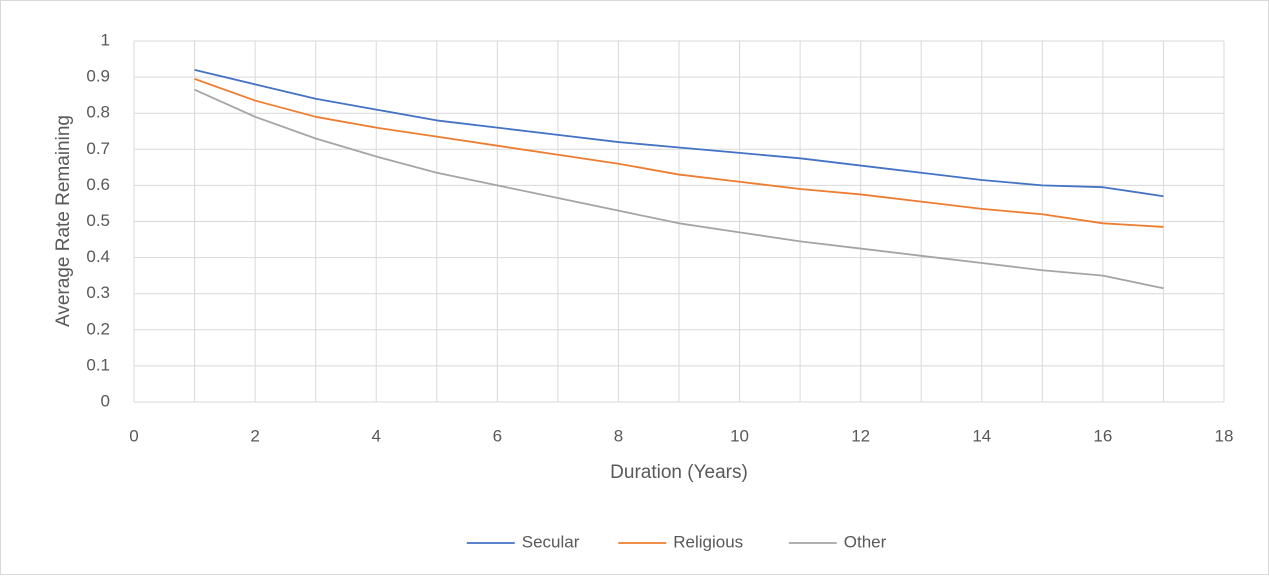 Image resolution: width=1269 pixels, height=580 pixels. I want to click on x-tick-label: 16, so click(1102, 435).